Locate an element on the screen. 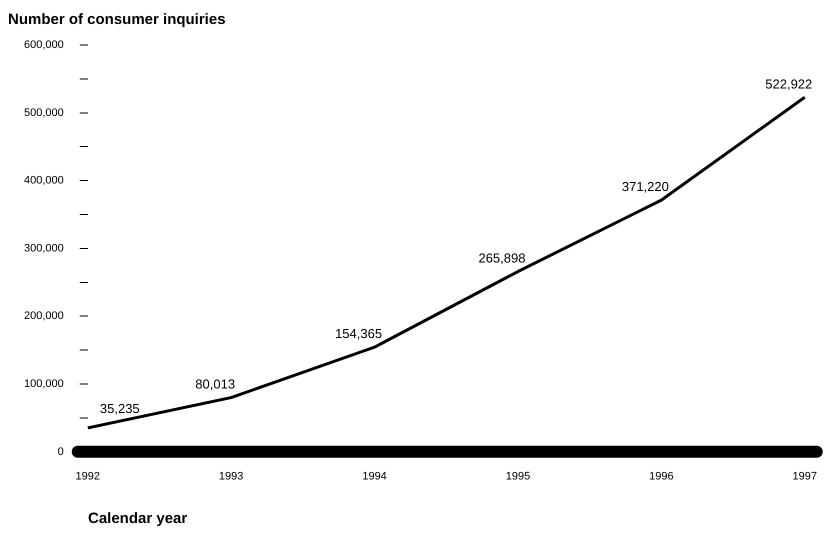 This screenshot has width=827, height=533. data-label: 265,898 is located at coordinates (502, 258).